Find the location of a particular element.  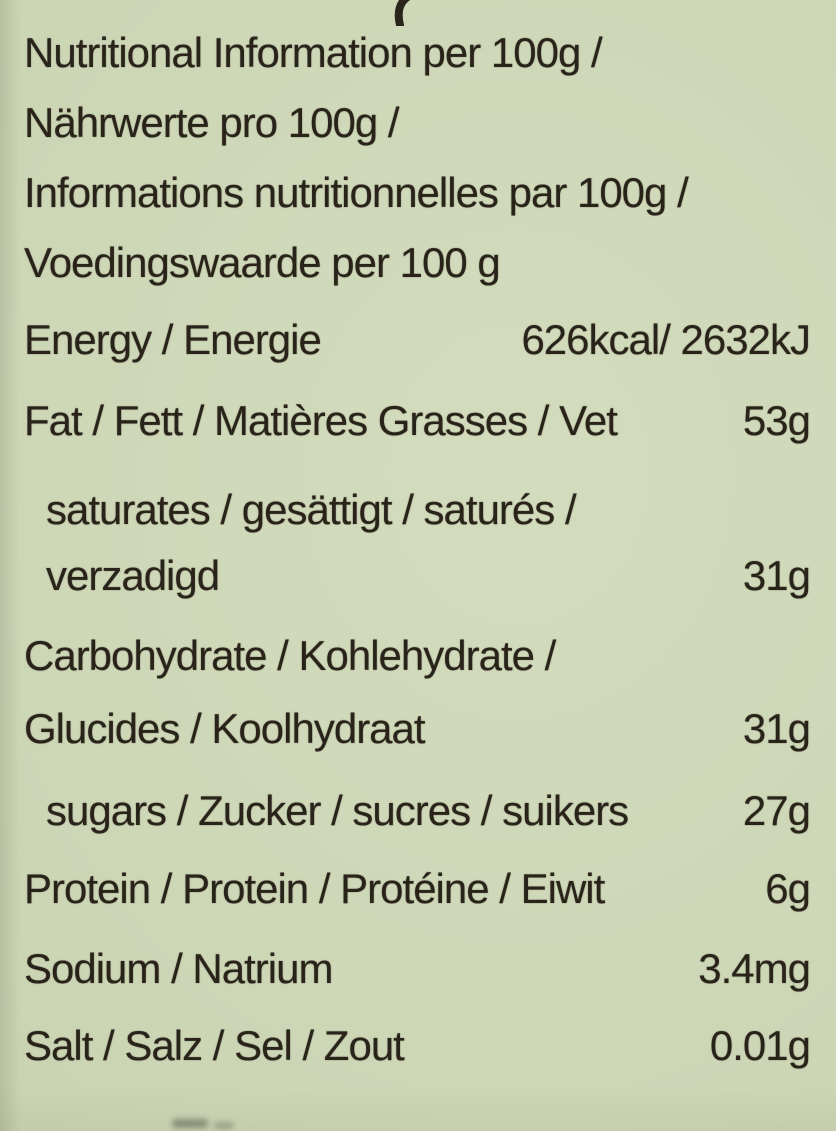

nutrient-row: saturates / gesättigt / saturés / is located at coordinates (417, 510).